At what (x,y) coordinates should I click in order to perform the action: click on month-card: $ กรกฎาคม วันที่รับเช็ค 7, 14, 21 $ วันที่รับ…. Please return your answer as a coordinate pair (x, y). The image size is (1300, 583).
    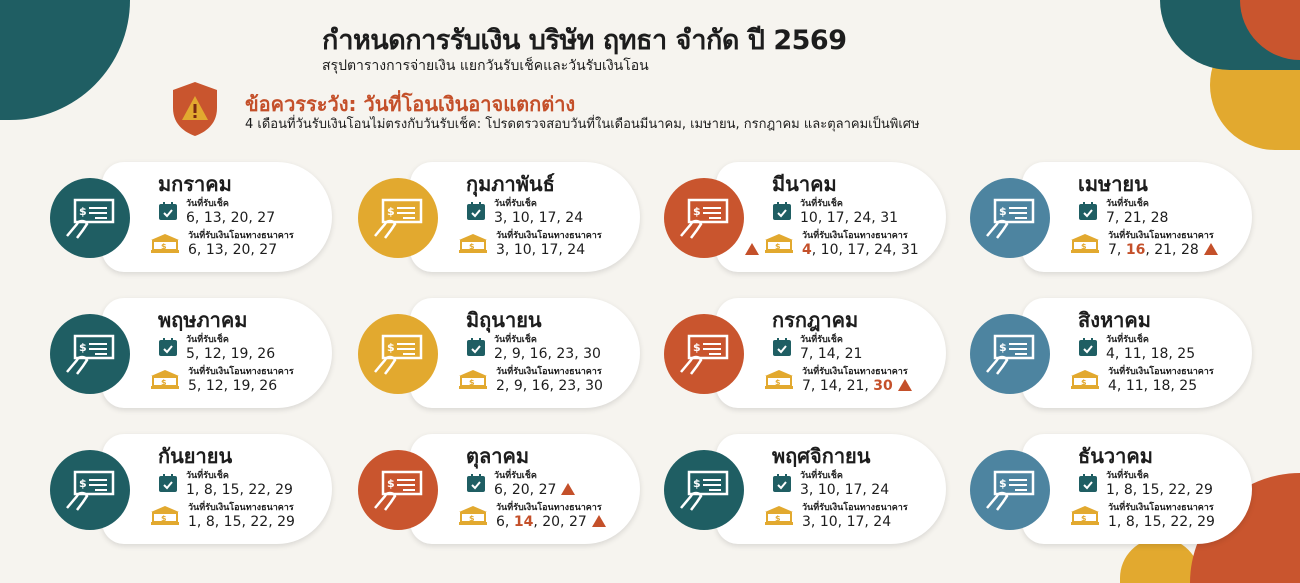
    Looking at the image, I should click on (805, 353).